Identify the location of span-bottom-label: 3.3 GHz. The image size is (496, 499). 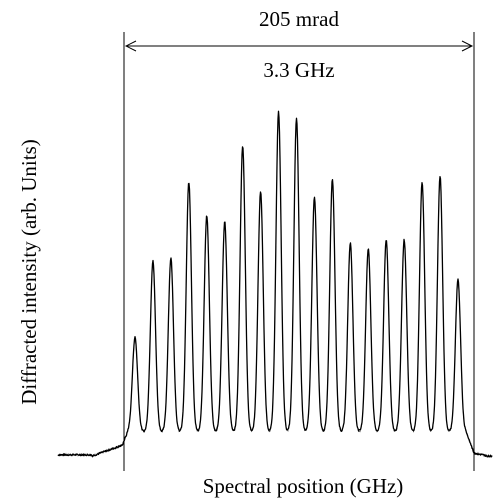
(298, 70).